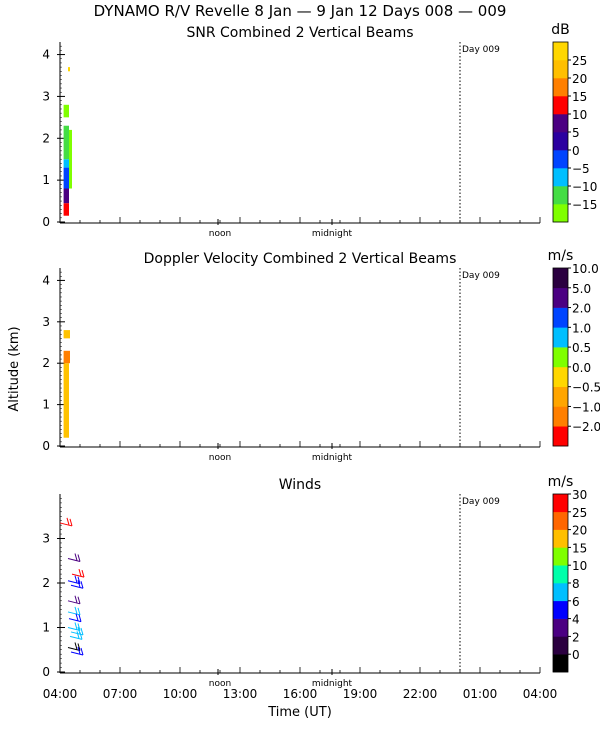  What do you see at coordinates (576, 637) in the screenshot?
I see `colorbar-label: 2` at bounding box center [576, 637].